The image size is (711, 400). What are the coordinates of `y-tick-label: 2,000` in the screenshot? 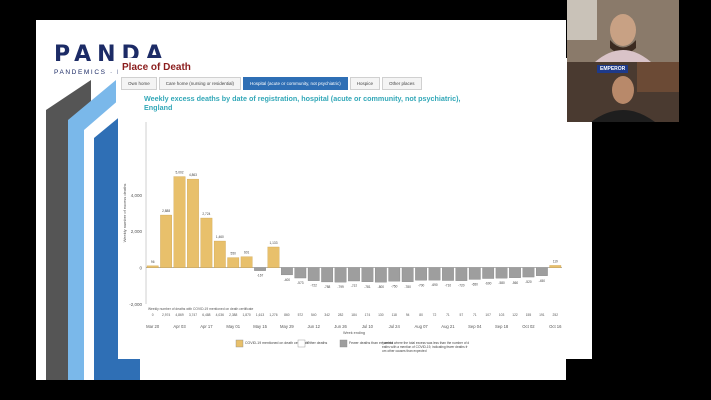 It's located at (137, 231).